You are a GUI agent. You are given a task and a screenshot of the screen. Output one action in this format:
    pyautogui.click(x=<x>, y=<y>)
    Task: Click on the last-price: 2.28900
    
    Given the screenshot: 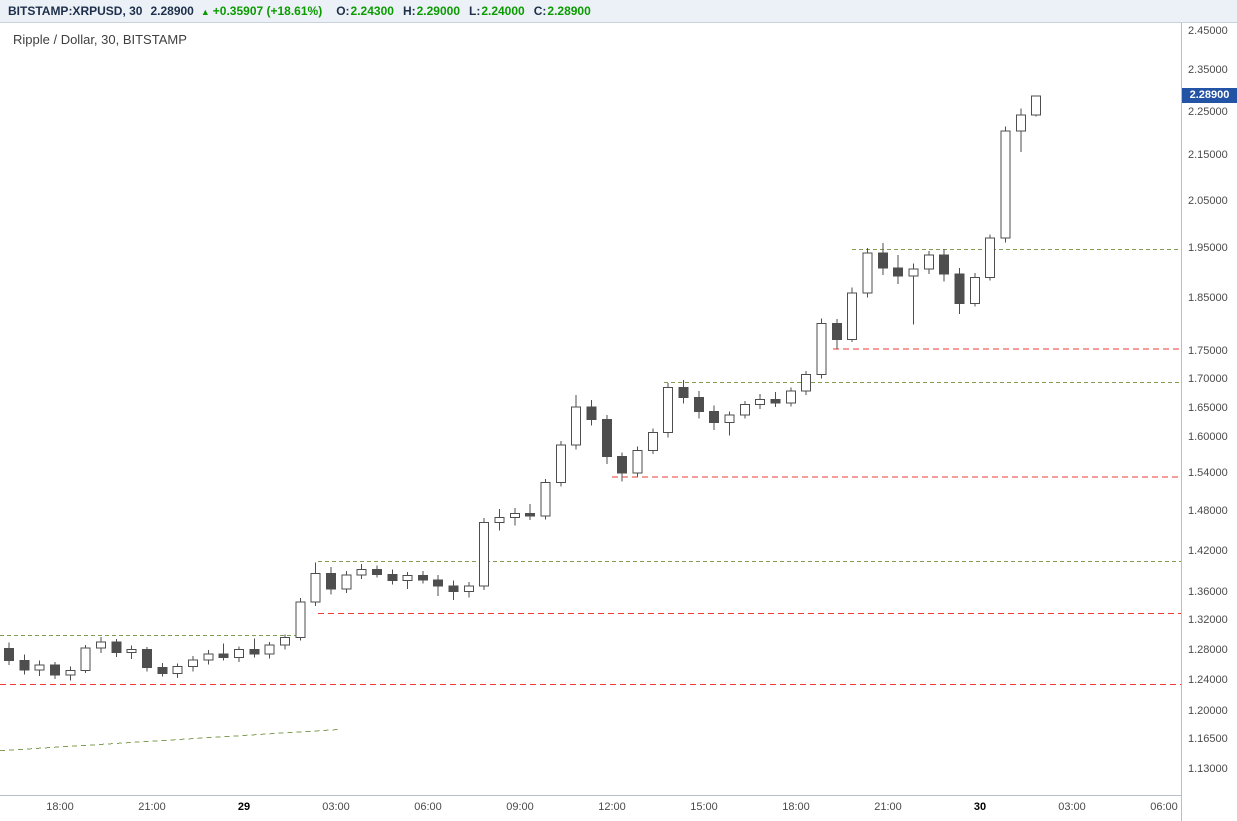 What is the action you would take?
    pyautogui.click(x=172, y=11)
    